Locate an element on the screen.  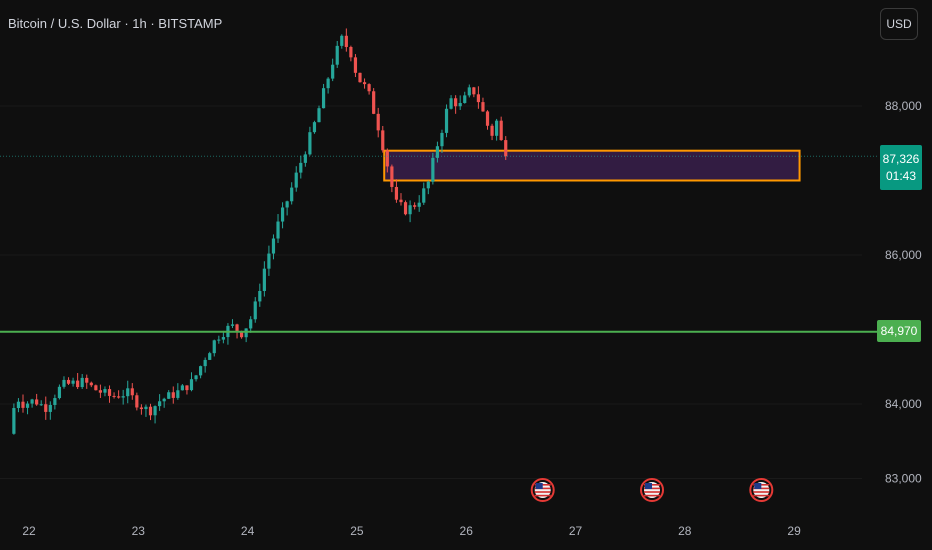
x-tick-label: 24 is located at coordinates (248, 531).